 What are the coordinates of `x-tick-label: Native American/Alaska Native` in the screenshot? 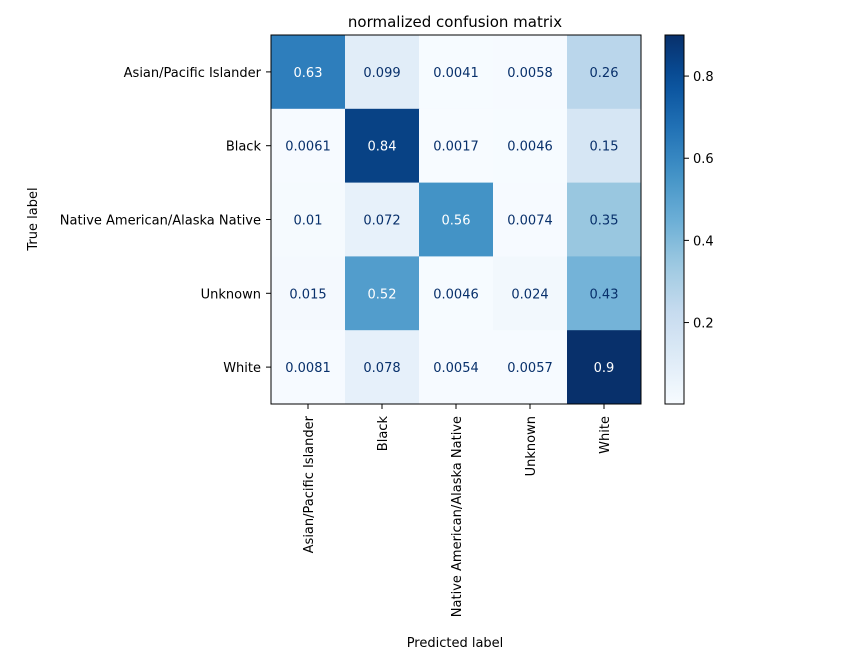 It's located at (457, 516).